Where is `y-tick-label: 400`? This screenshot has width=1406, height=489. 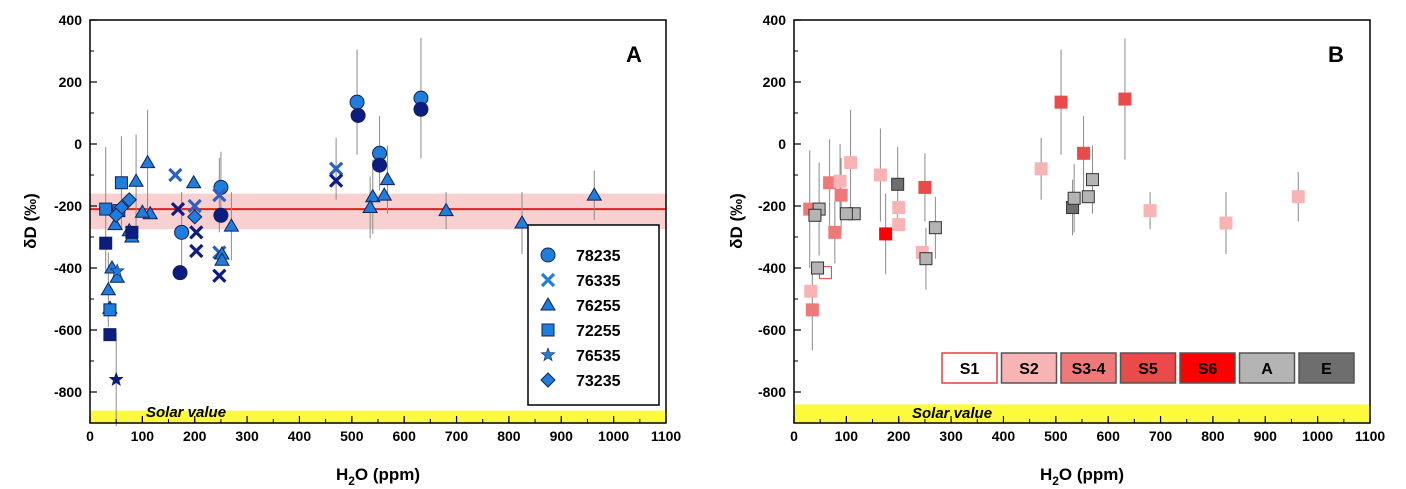 y-tick-label: 400 is located at coordinates (71, 20).